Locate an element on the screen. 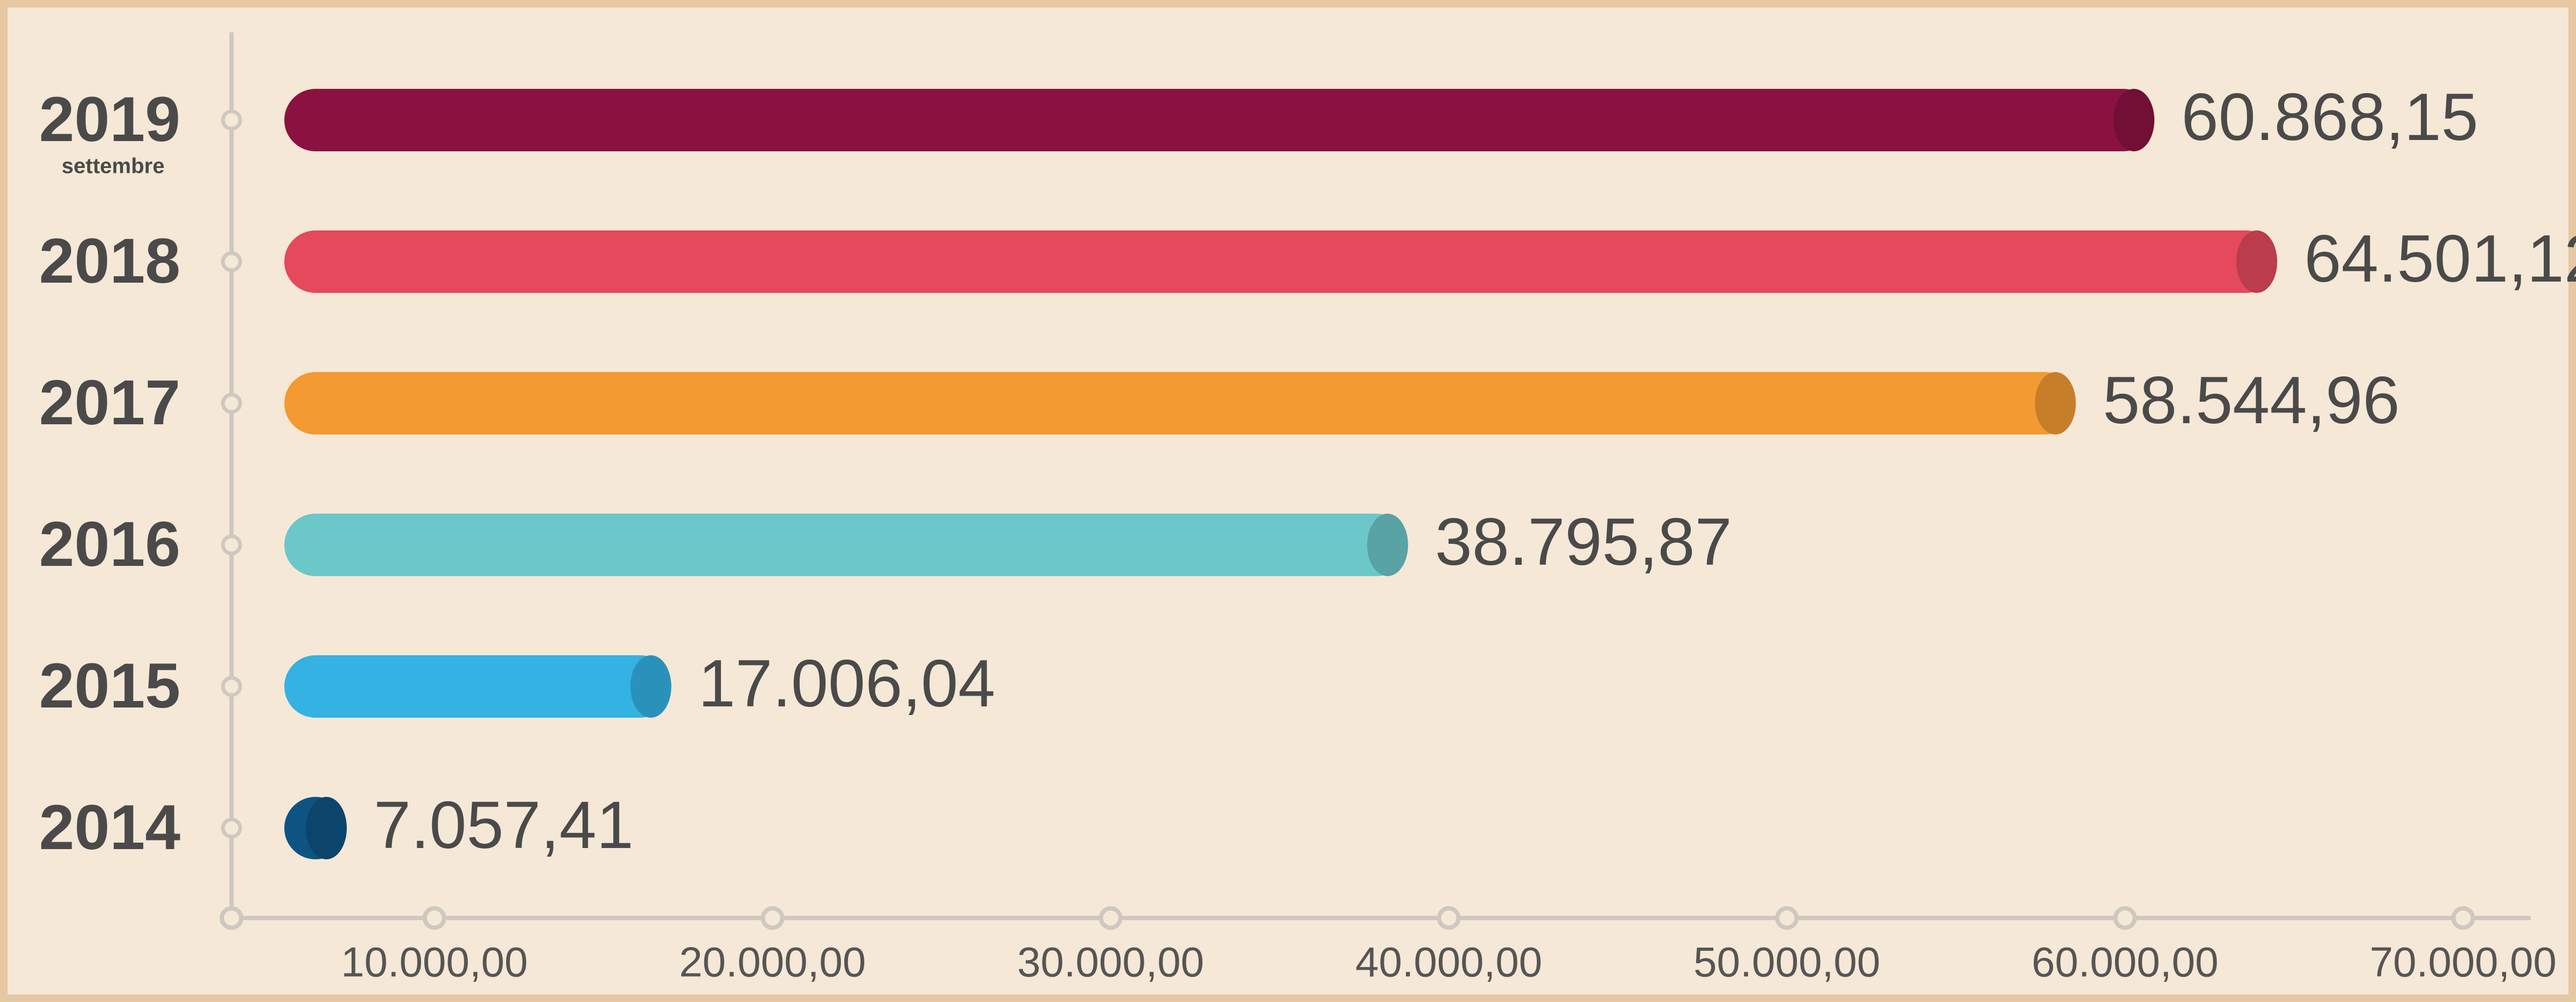  x-tick-label: 40.000,00 is located at coordinates (1448, 962).